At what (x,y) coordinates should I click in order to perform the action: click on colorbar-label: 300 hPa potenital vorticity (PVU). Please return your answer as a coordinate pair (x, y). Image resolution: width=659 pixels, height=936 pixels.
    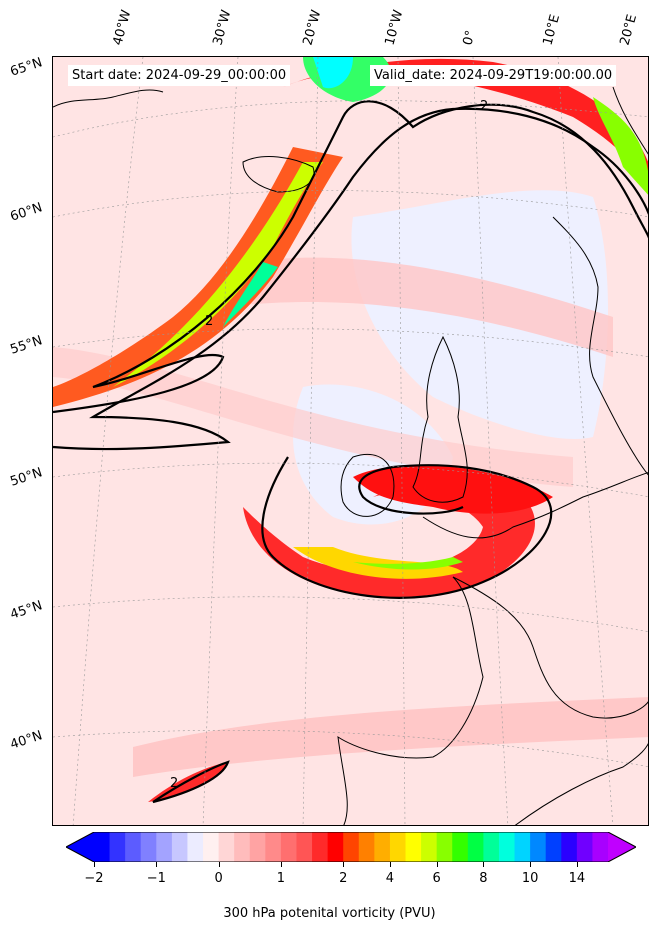
    Looking at the image, I should click on (329, 913).